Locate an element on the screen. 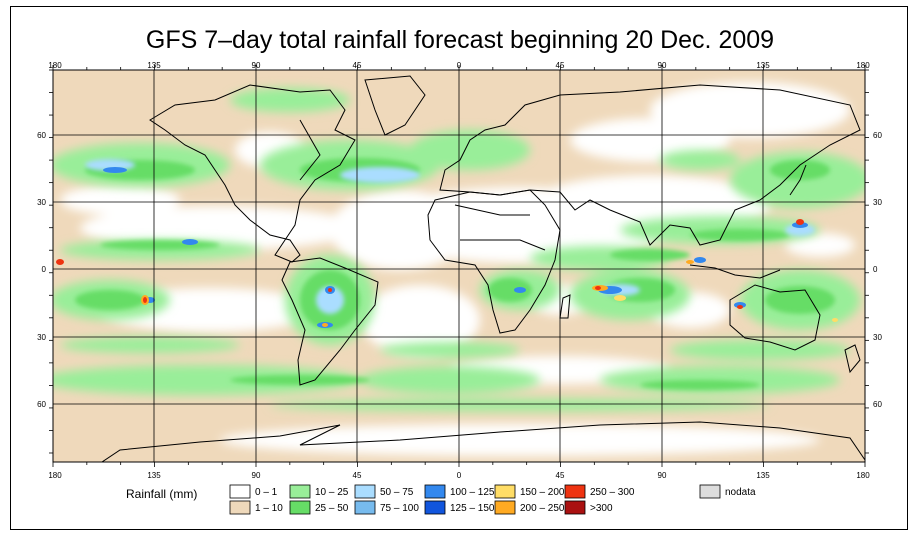 The width and height of the screenshot is (920, 539). lat-labels-left: 60 30 0 30 60 is located at coordinates (41, 270).